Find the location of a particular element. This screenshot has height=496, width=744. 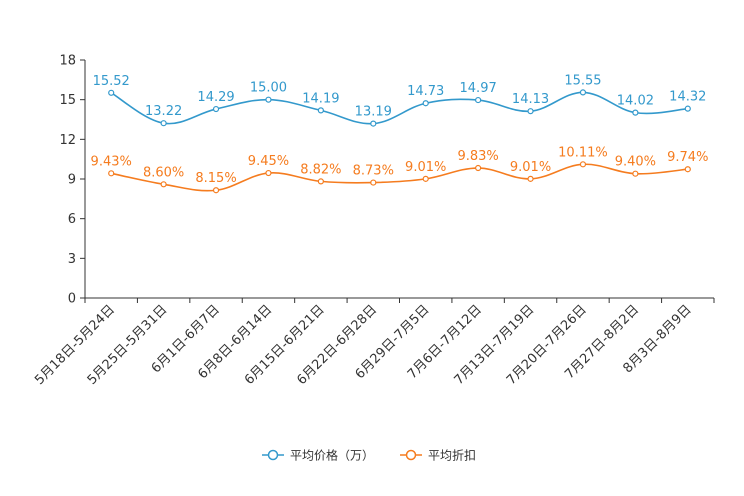

y-tick-label: 6 is located at coordinates (72, 219).